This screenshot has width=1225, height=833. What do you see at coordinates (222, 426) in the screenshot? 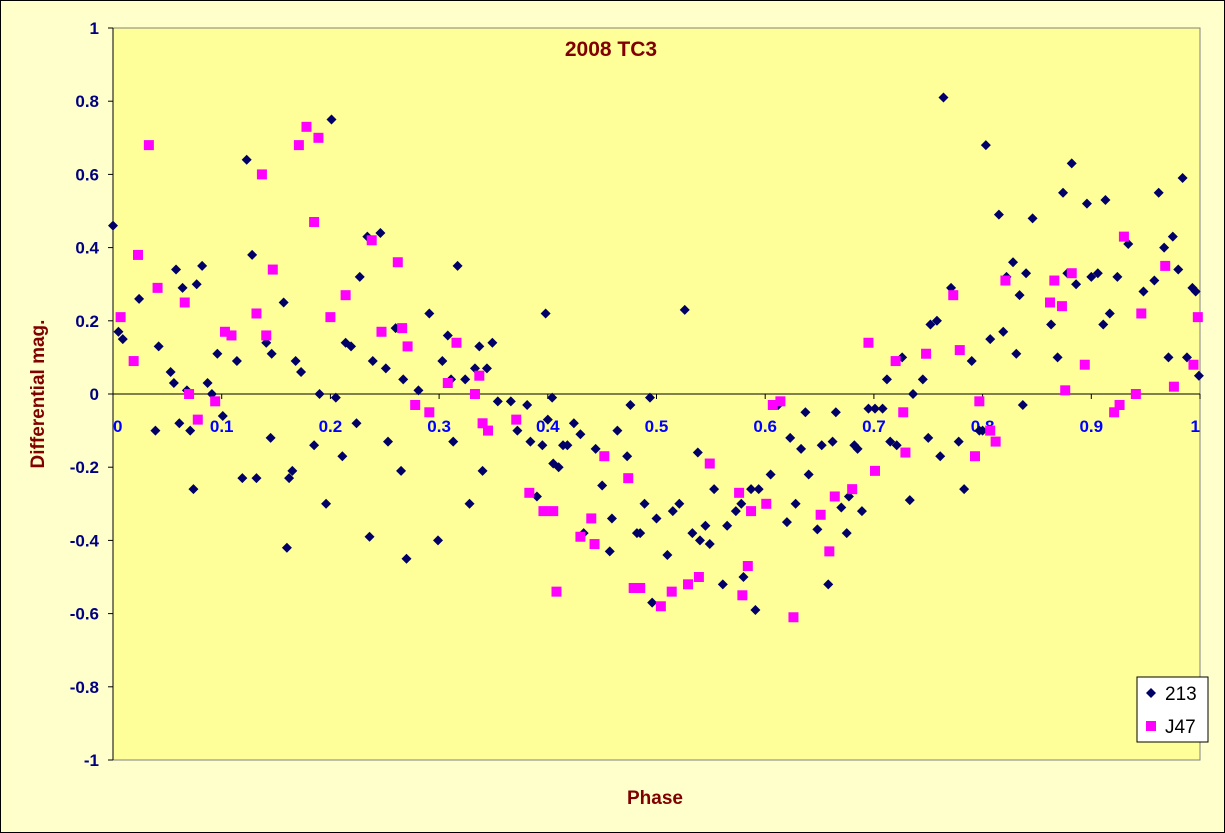
I see `x-tick-label: 0.1` at bounding box center [222, 426].